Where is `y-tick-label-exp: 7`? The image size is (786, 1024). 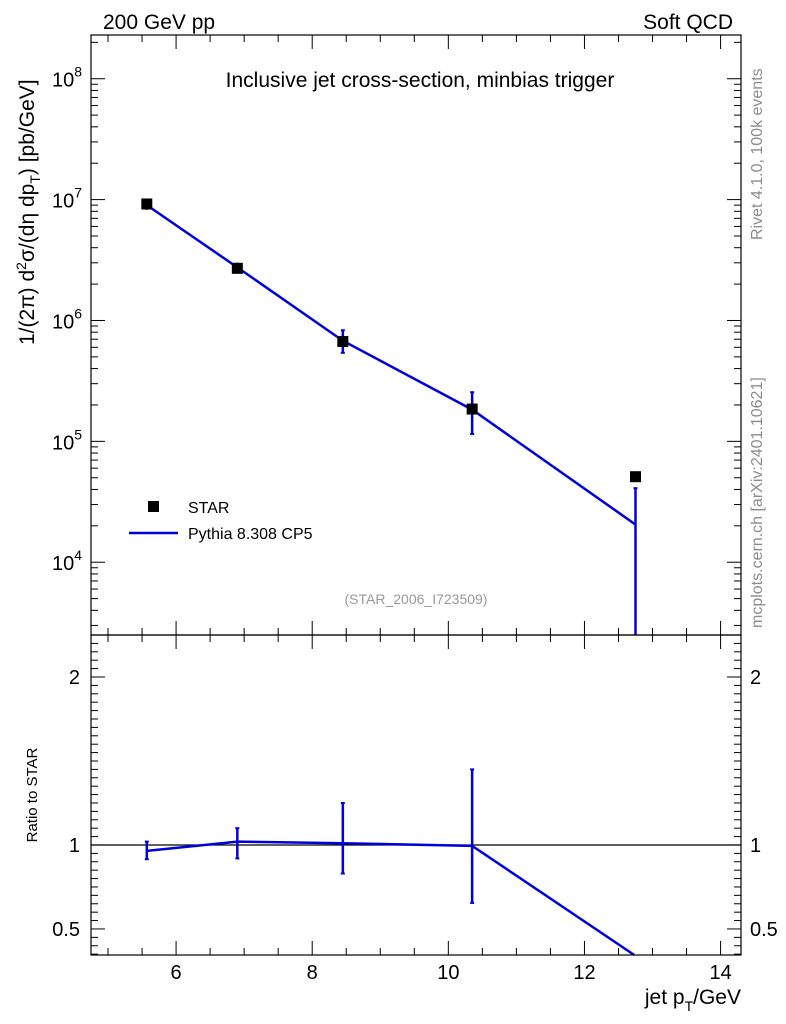
y-tick-label-exp: 7 is located at coordinates (78, 193).